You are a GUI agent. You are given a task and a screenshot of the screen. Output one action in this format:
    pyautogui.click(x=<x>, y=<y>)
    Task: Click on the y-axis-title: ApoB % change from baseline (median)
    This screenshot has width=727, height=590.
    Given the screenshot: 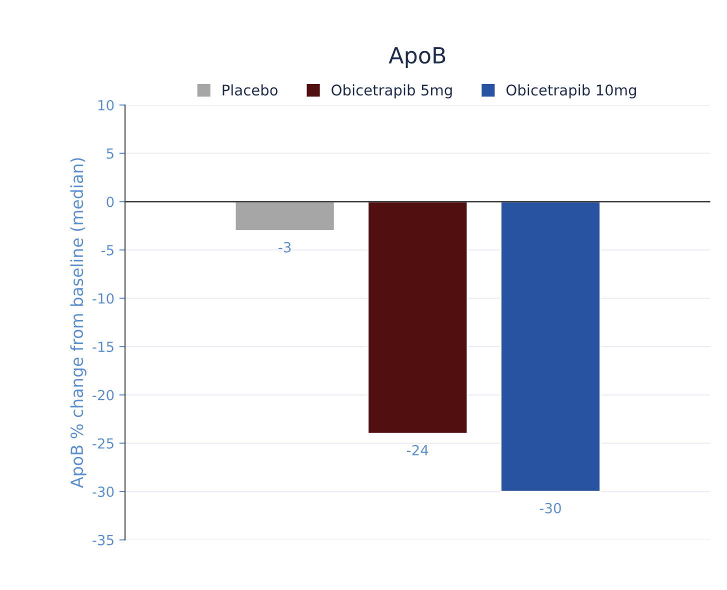 What is the action you would take?
    pyautogui.click(x=78, y=323)
    